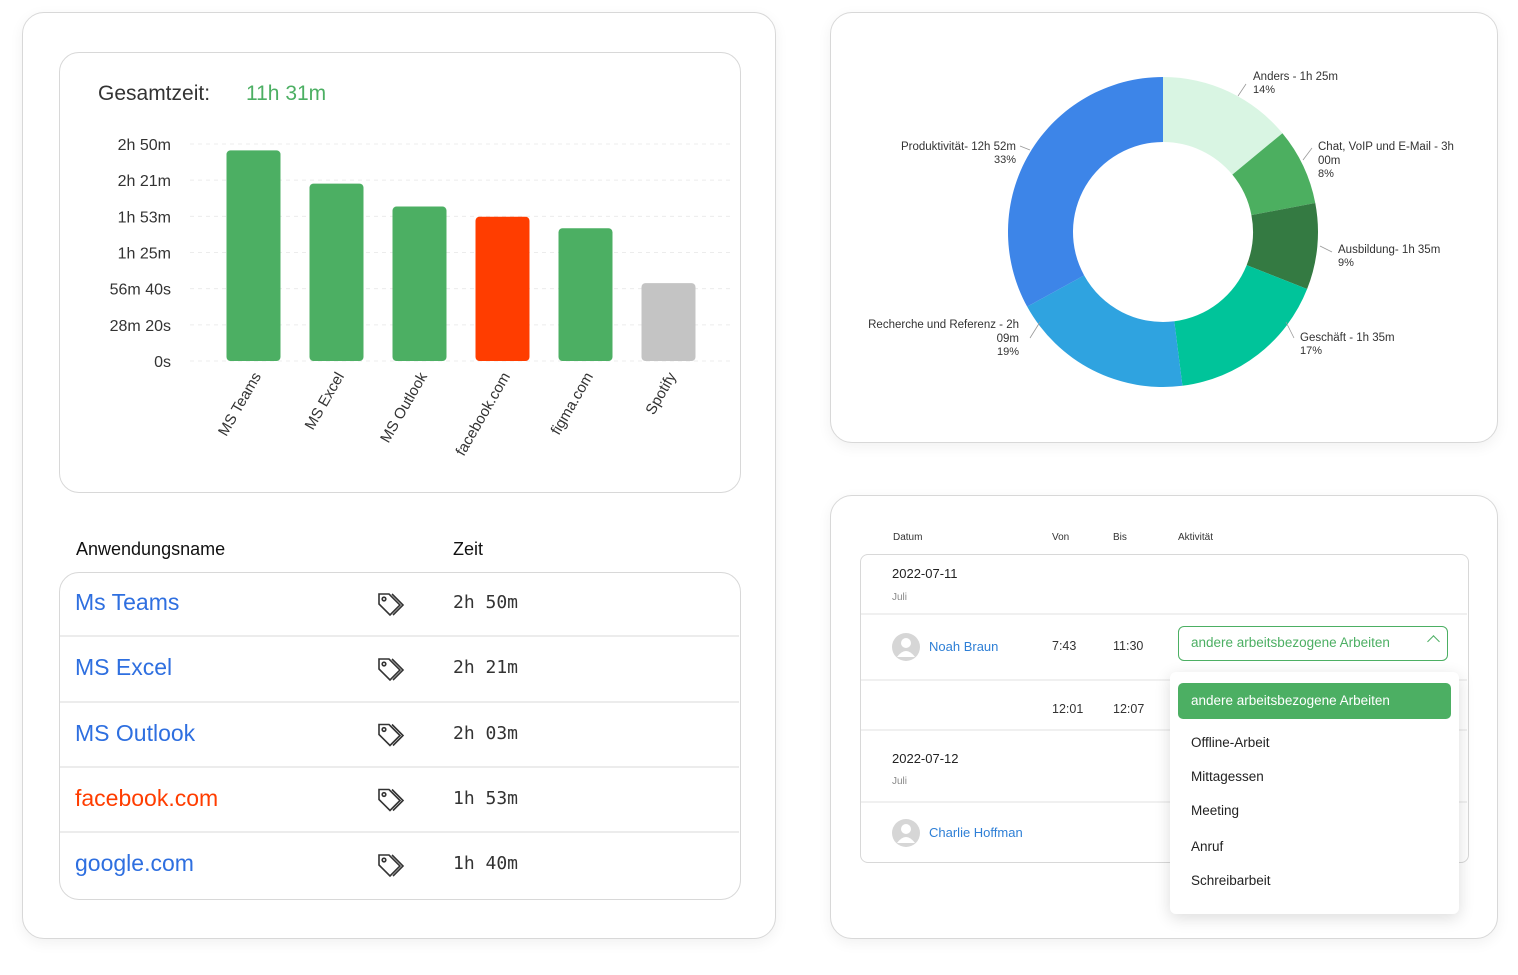 The image size is (1518, 975). I want to click on x-tick-label: figma.com, so click(572, 404).